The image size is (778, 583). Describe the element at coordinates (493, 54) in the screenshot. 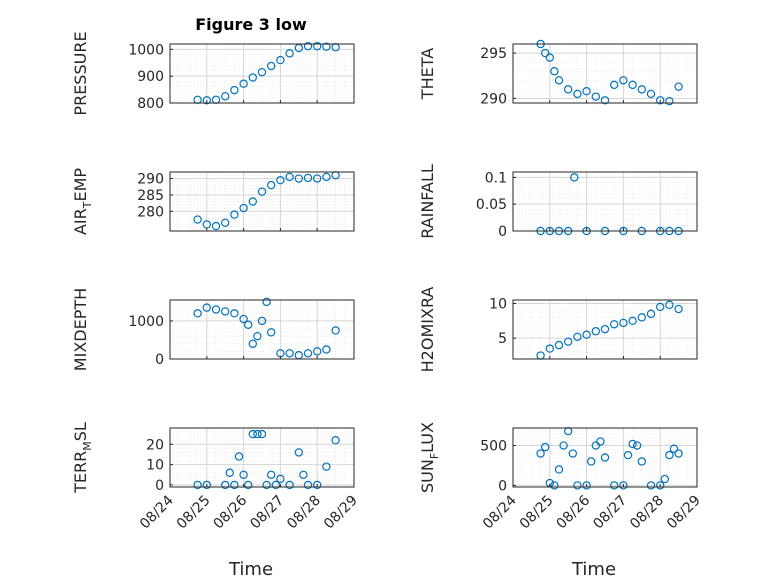

I see `y-tick-label: 295` at that location.